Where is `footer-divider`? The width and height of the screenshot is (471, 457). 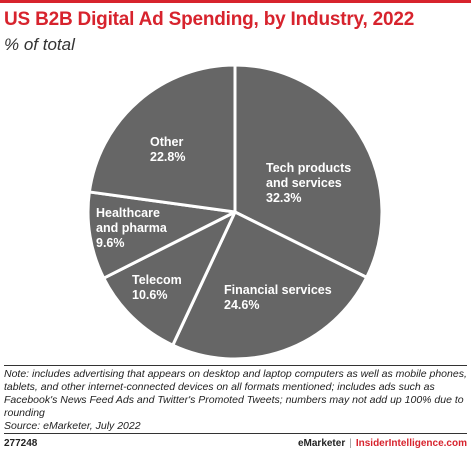 footer-divider is located at coordinates (235, 433).